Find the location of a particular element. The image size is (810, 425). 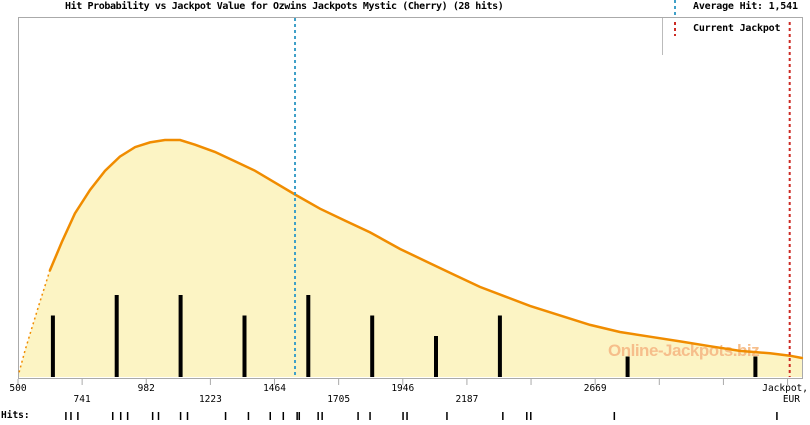

legend-current-jackpot: Current Jackpot is located at coordinates (737, 28).